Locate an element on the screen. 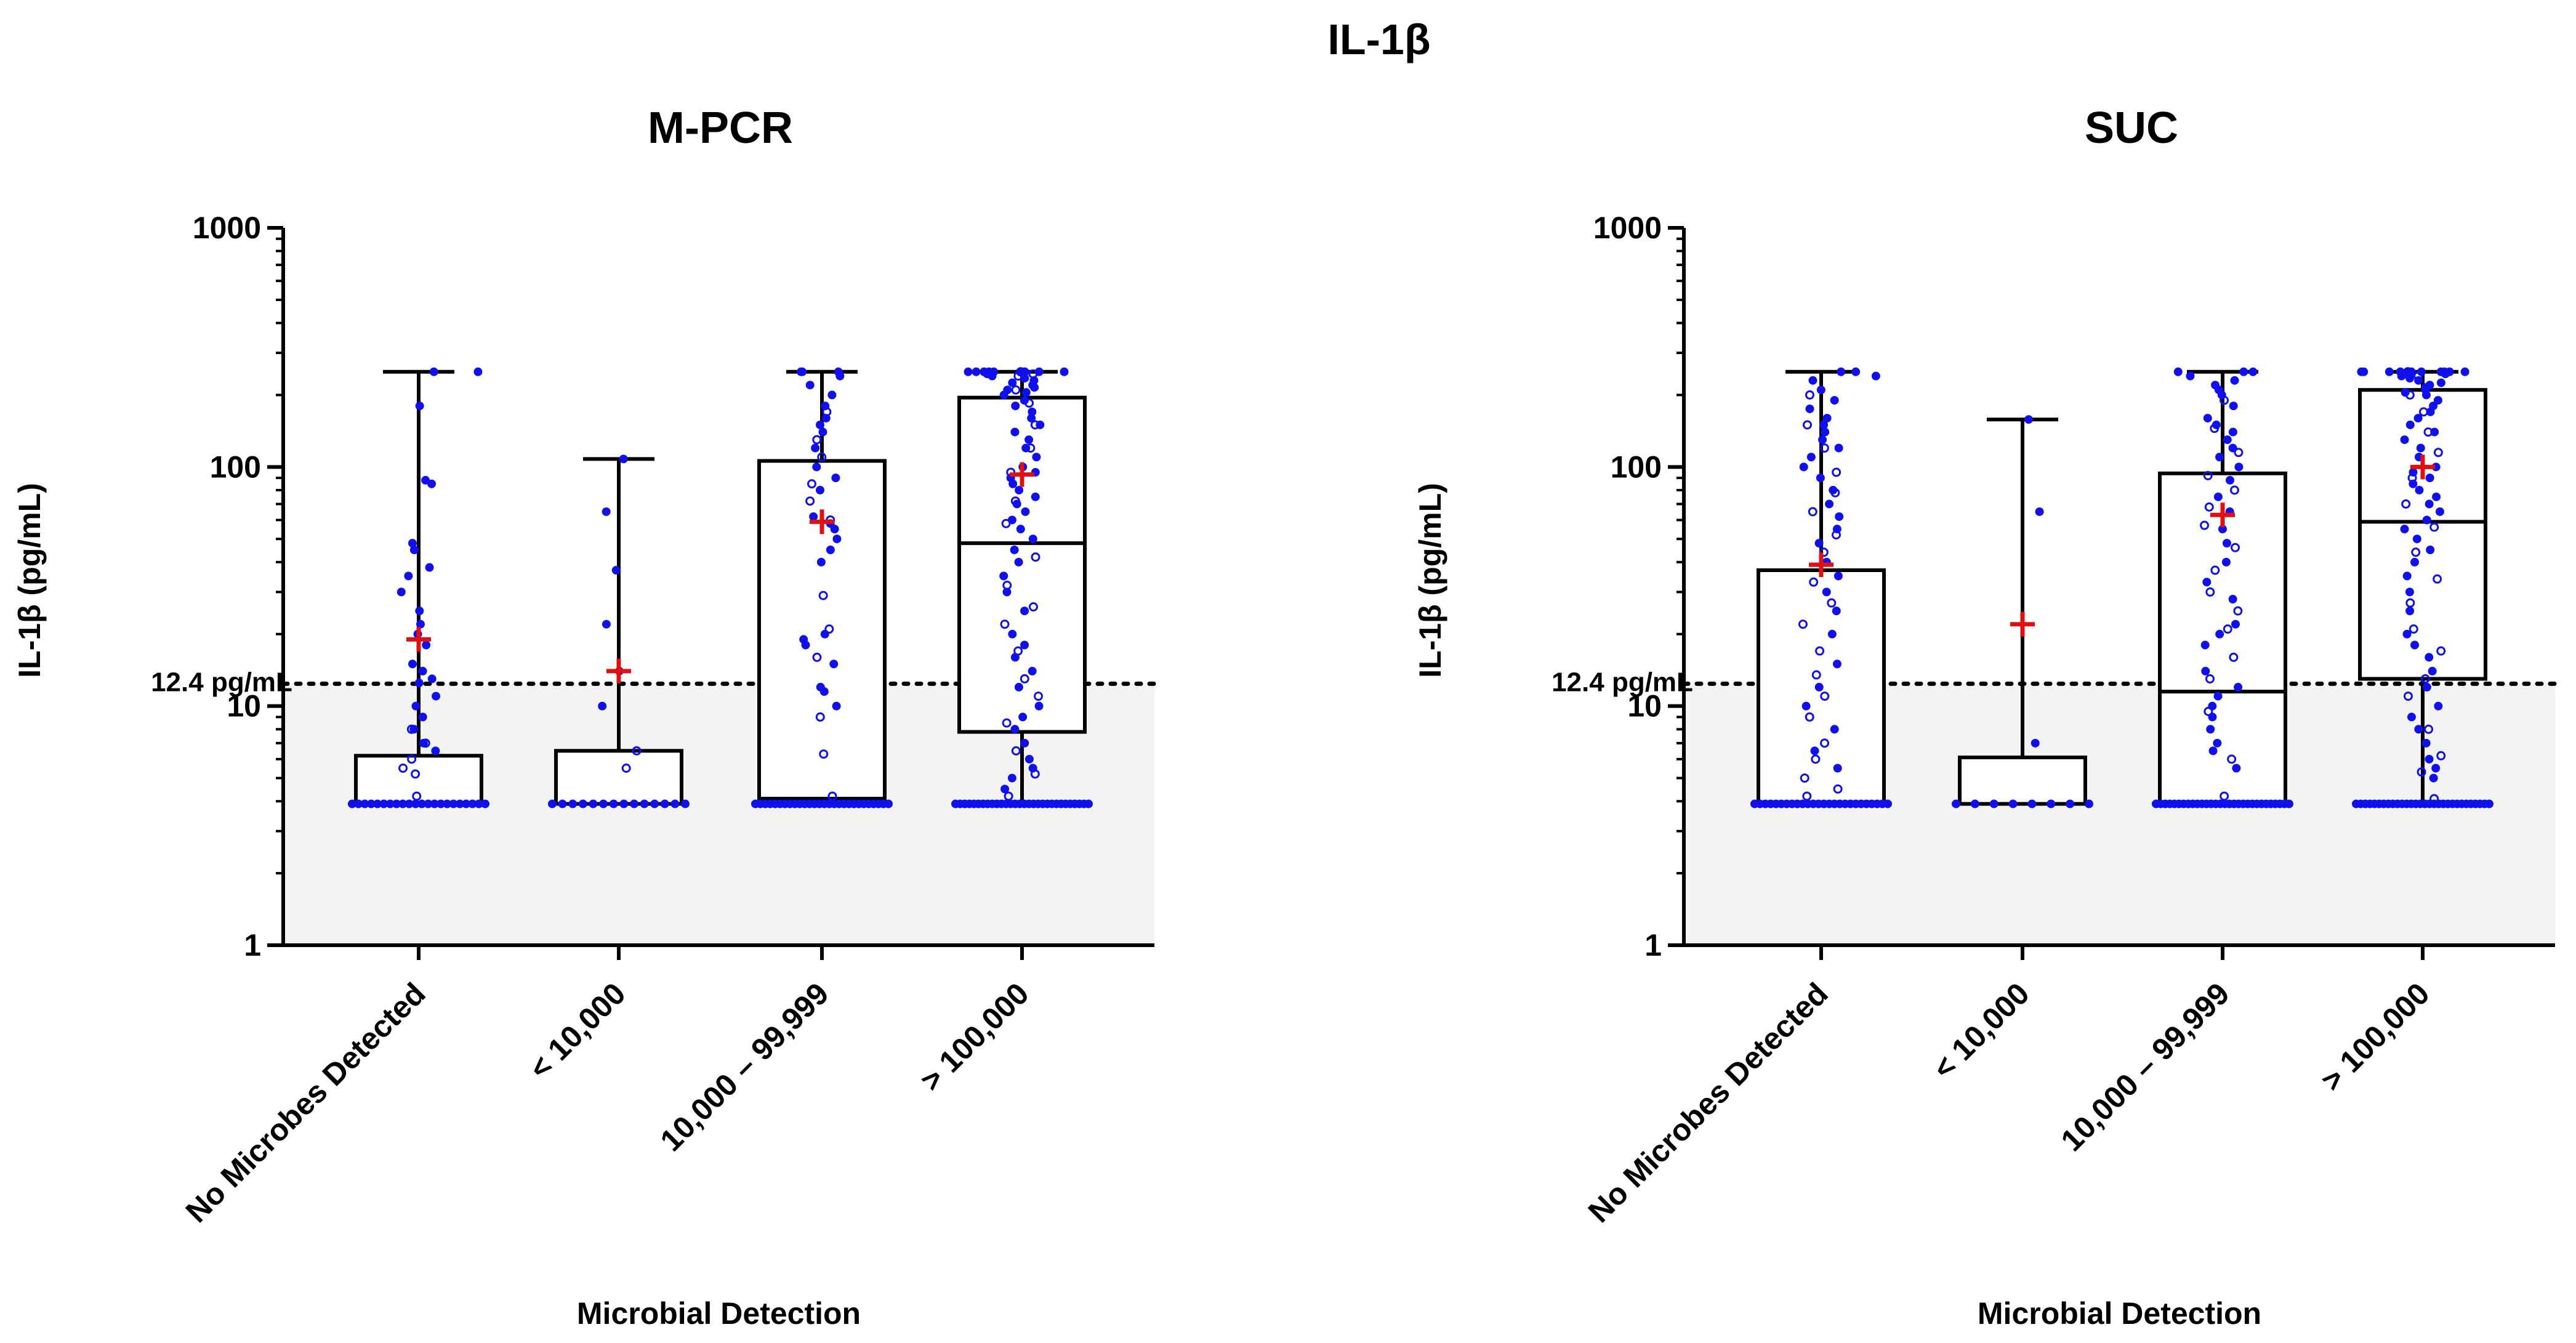 This screenshot has height=1343, width=2576. x-category-label: No Microbes Detected is located at coordinates (1708, 1102).